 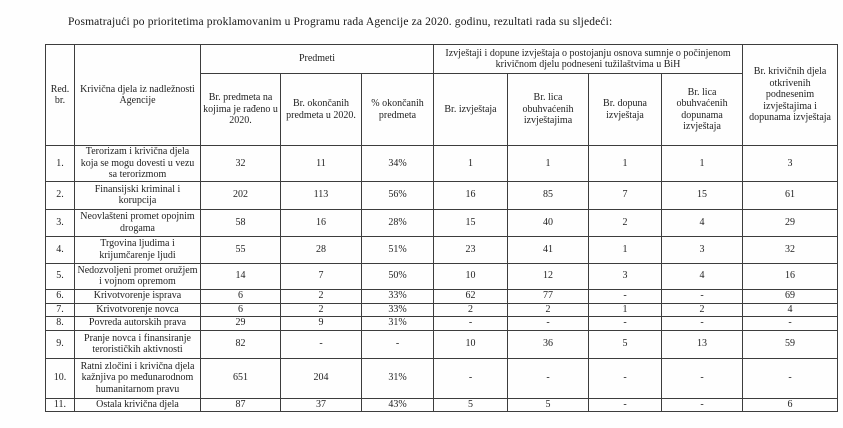 What do you see at coordinates (137, 309) in the screenshot?
I see `crime-category: Krivotvorenje novca` at bounding box center [137, 309].